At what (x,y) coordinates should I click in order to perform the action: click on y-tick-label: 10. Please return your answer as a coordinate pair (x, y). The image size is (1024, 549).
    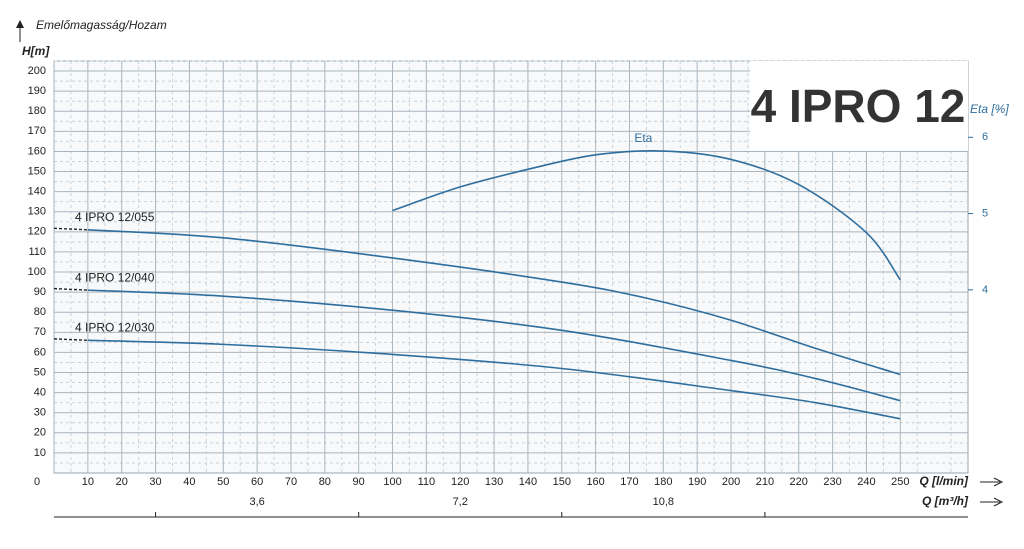
    Looking at the image, I should click on (40, 453).